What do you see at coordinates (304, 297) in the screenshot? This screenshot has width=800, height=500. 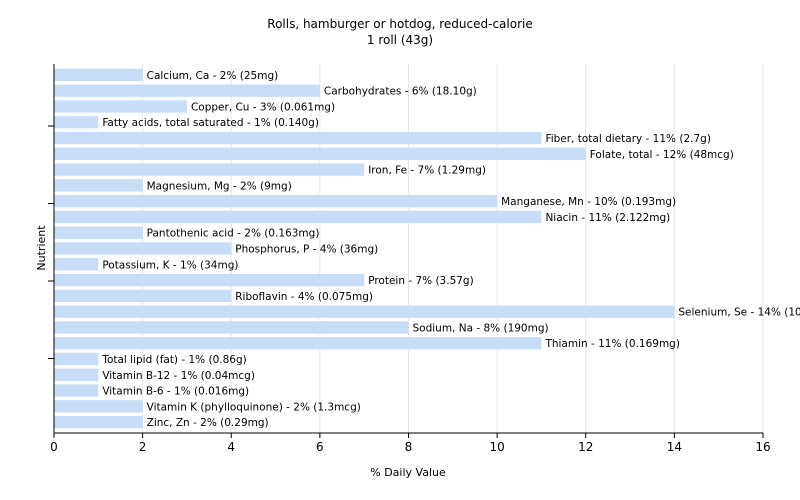 I see `bar-label: Riboflavin - 4% (0.075mg)` at bounding box center [304, 297].